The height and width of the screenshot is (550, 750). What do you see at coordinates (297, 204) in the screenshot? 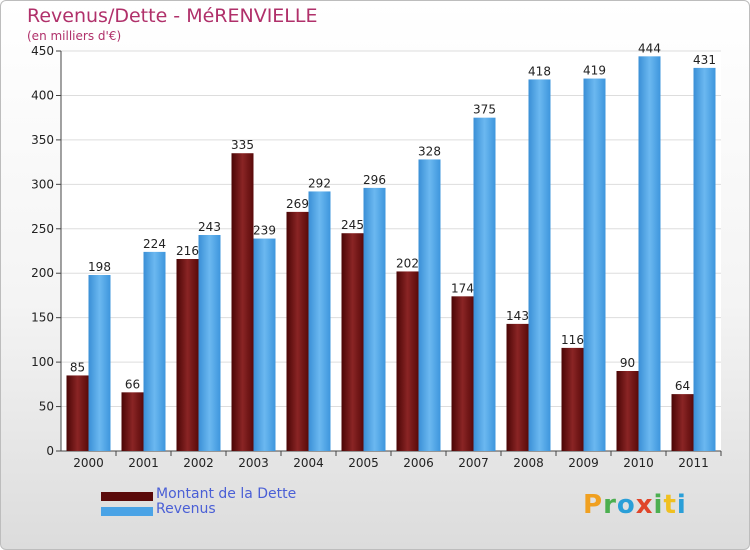
I see `data-label-debt: 269` at bounding box center [297, 204].